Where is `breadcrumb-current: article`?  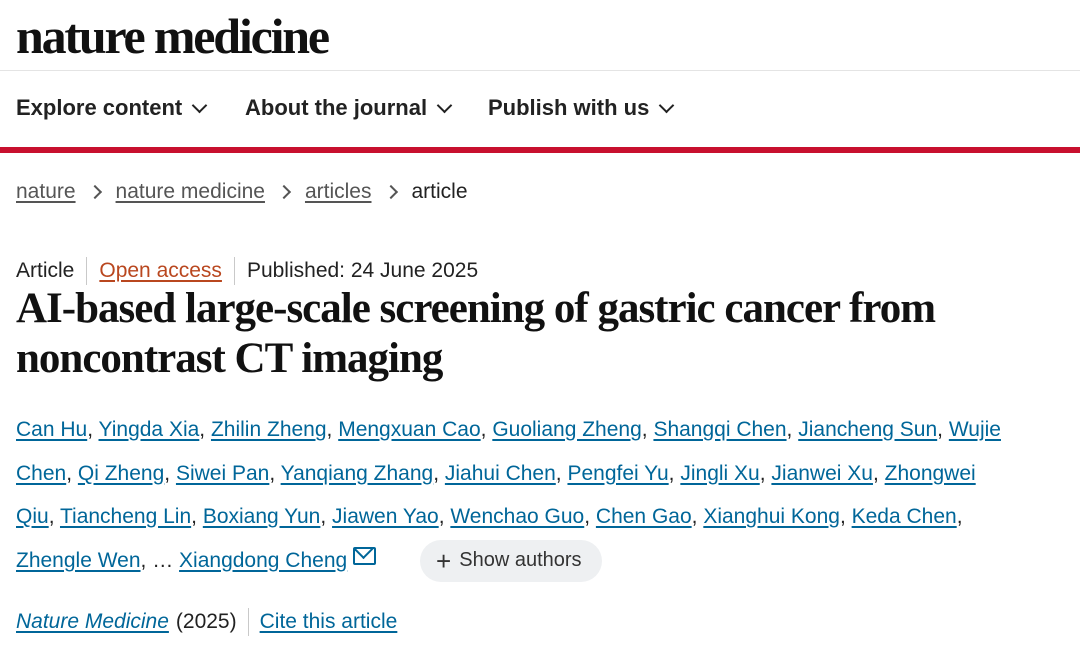
breadcrumb-current: article is located at coordinates (439, 191).